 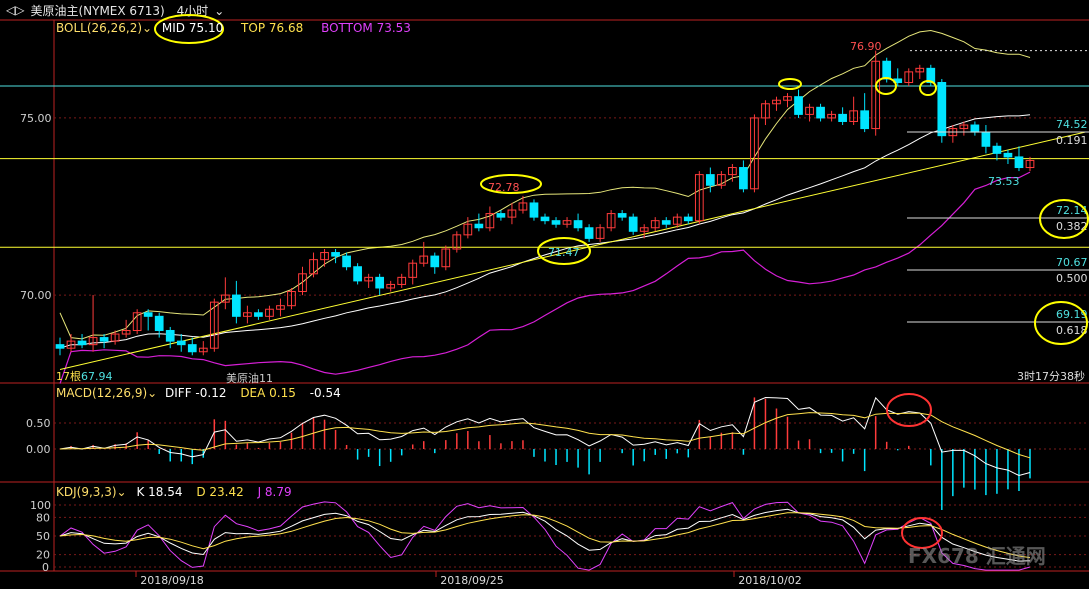 What do you see at coordinates (102, 393) in the screenshot?
I see `macd-name: MACD(12,26,9)` at bounding box center [102, 393].